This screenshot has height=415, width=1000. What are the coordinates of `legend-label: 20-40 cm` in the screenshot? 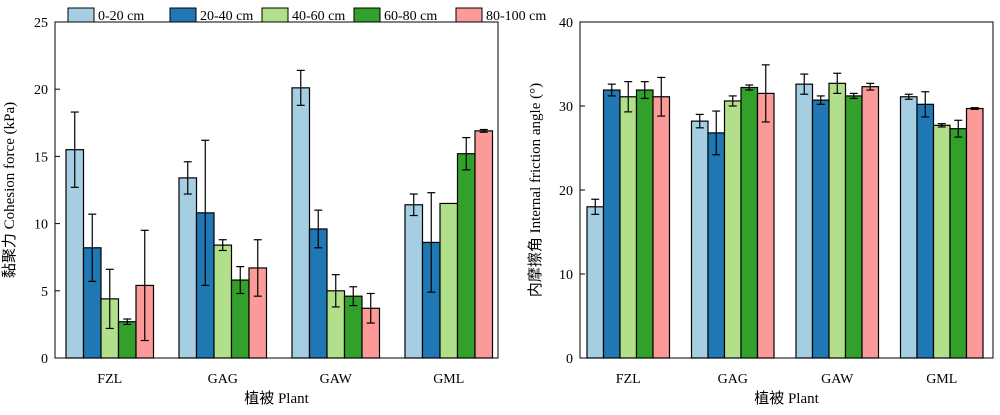 It's located at (226, 16).